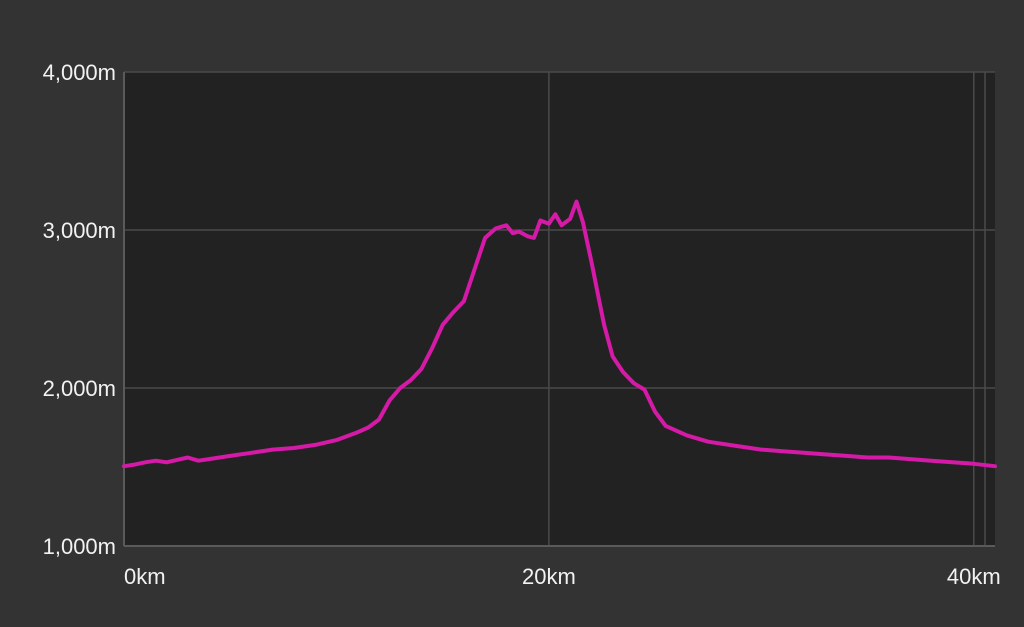 Image resolution: width=1024 pixels, height=627 pixels. What do you see at coordinates (79, 72) in the screenshot?
I see `y-tick-label: 4,000m` at bounding box center [79, 72].